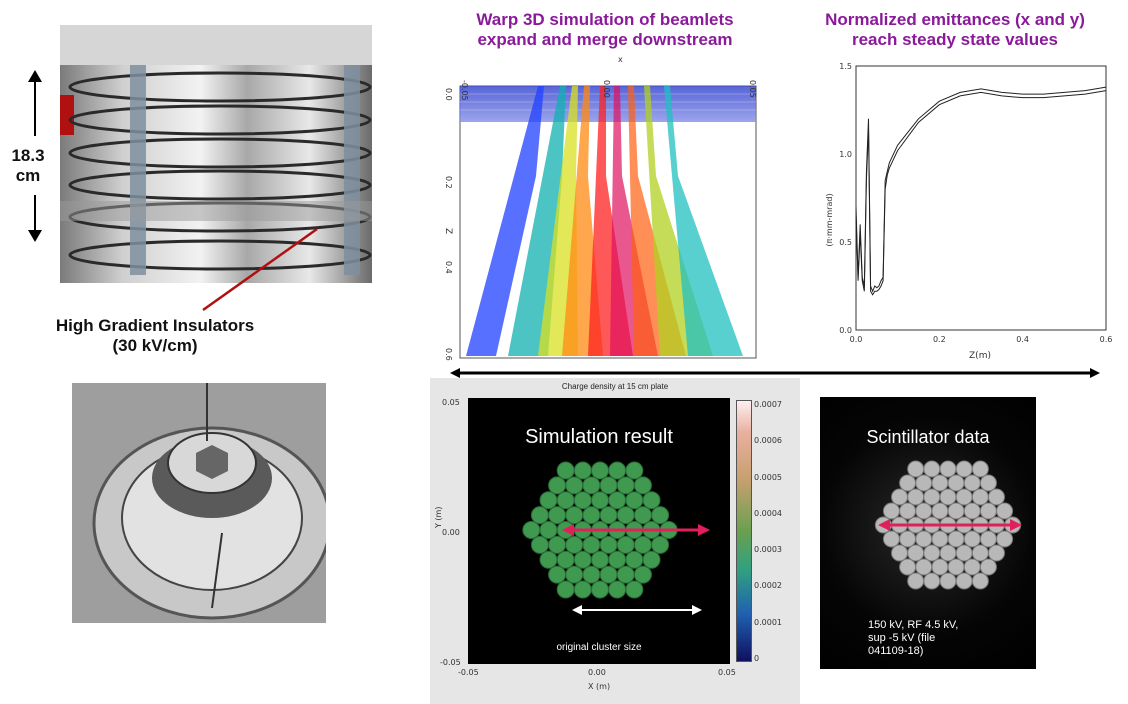  I want to click on emittance-x-tick-0: 0.0, so click(856, 339).